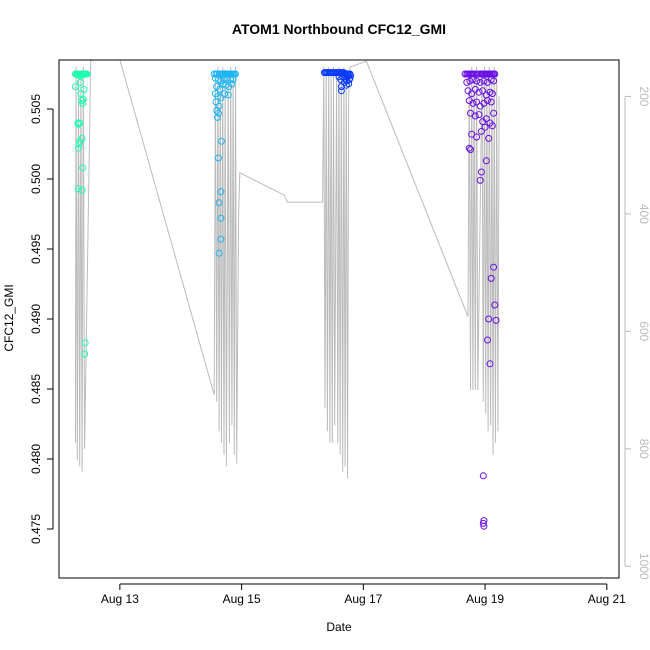  I want to click on y-tick-label: 0.475, so click(36, 529).